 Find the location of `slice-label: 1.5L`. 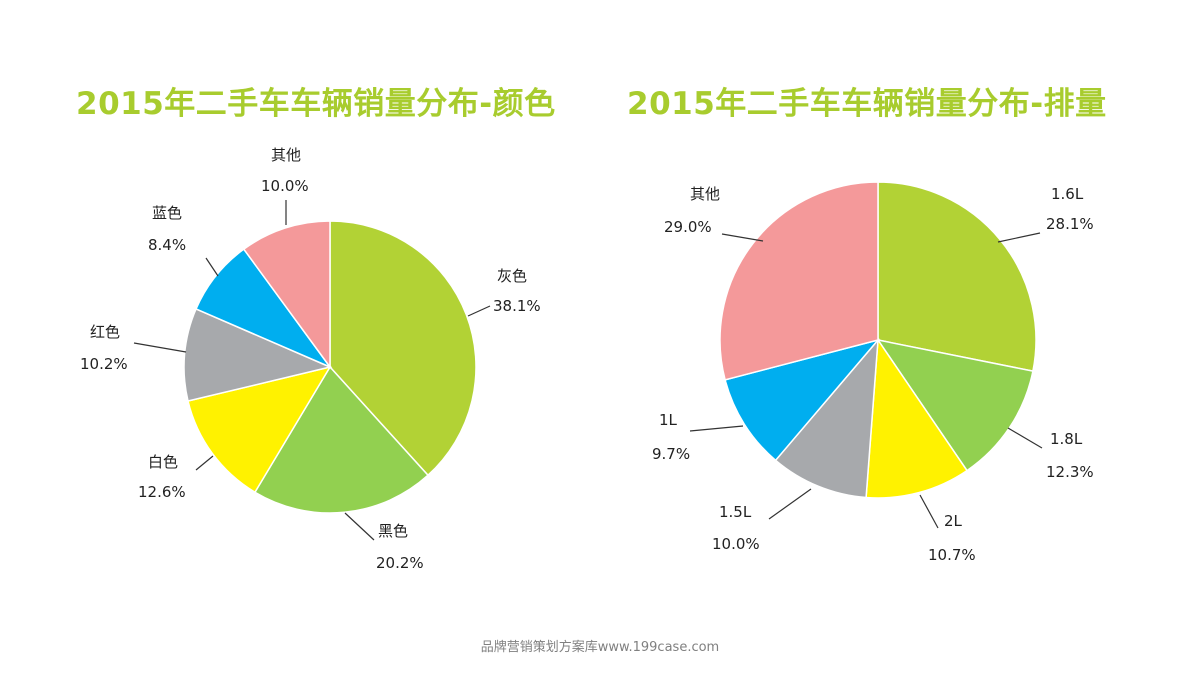

slice-label: 1.5L is located at coordinates (735, 512).